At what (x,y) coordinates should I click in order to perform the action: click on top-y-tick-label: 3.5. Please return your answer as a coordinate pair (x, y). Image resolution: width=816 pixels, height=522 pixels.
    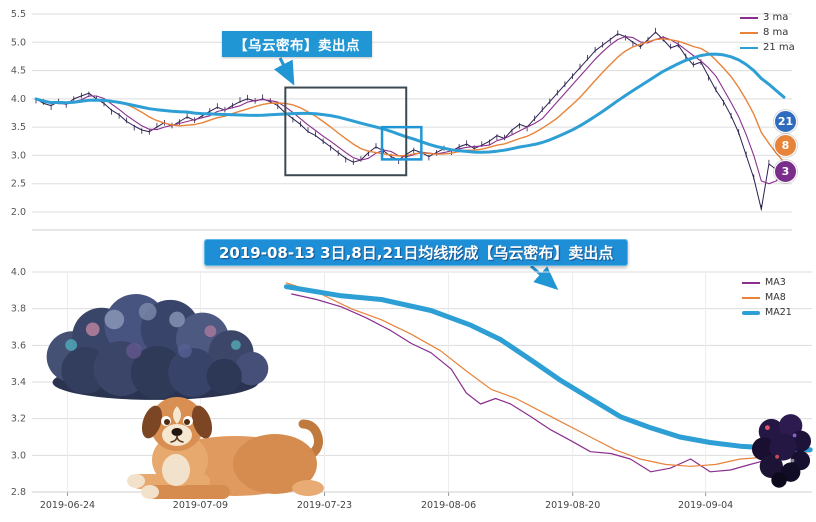
    Looking at the image, I should click on (18, 127).